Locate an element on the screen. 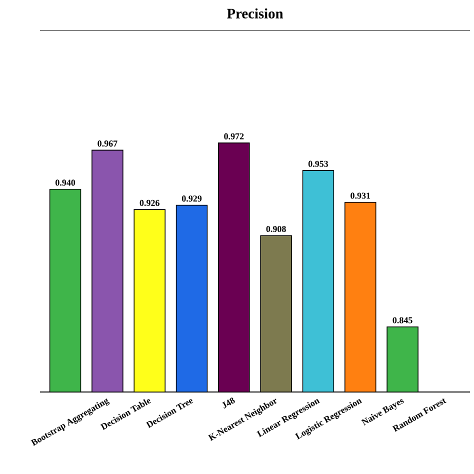  data-label: 0.972 is located at coordinates (234, 136).